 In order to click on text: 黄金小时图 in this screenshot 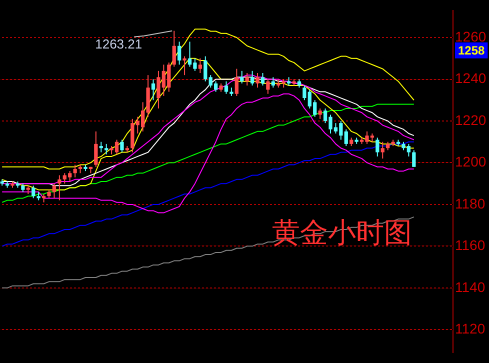, I will do `click(342, 232)`.